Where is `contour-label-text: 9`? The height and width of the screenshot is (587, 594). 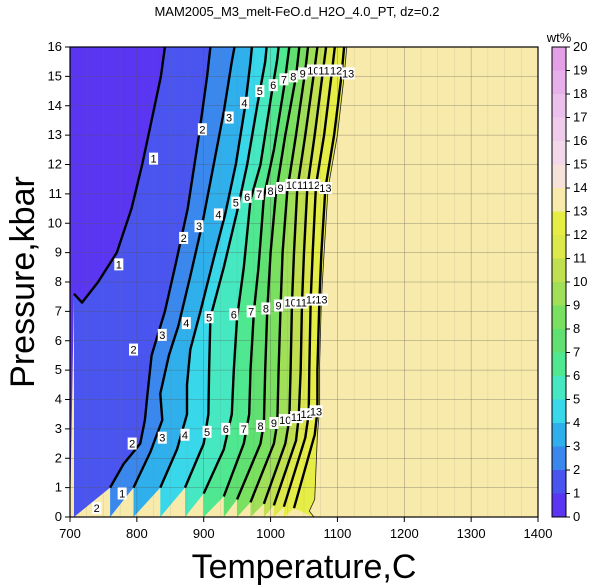
contour-label-text: 9 is located at coordinates (303, 74).